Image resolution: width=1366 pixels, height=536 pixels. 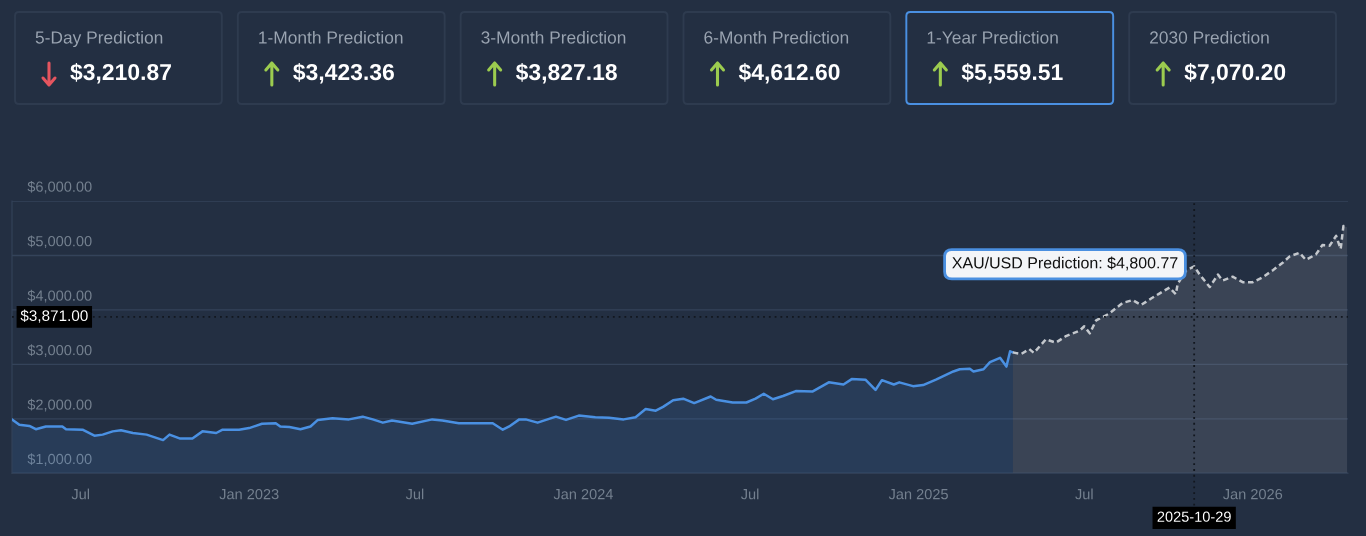 I want to click on y-tick-label: $3,000.00, so click(x=59, y=350).